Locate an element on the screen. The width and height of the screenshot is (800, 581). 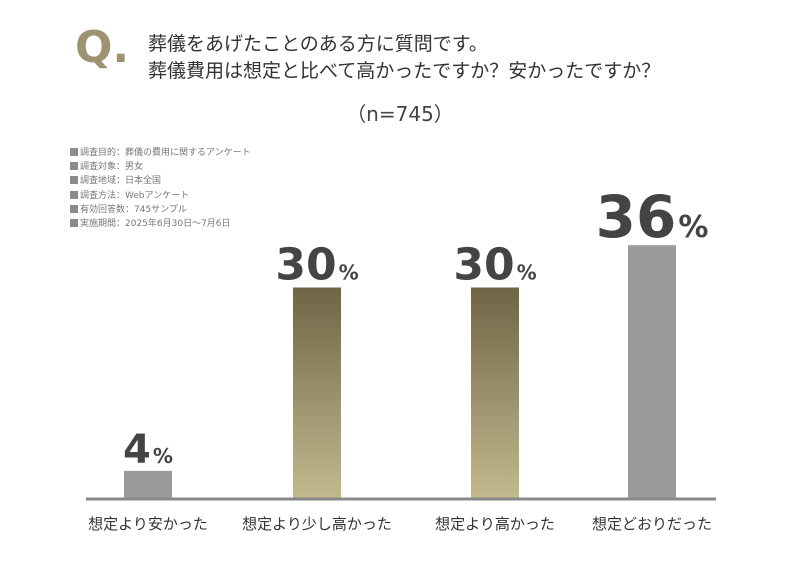
survey-info-text: 調査方法：Webアンケート is located at coordinates (135, 195).